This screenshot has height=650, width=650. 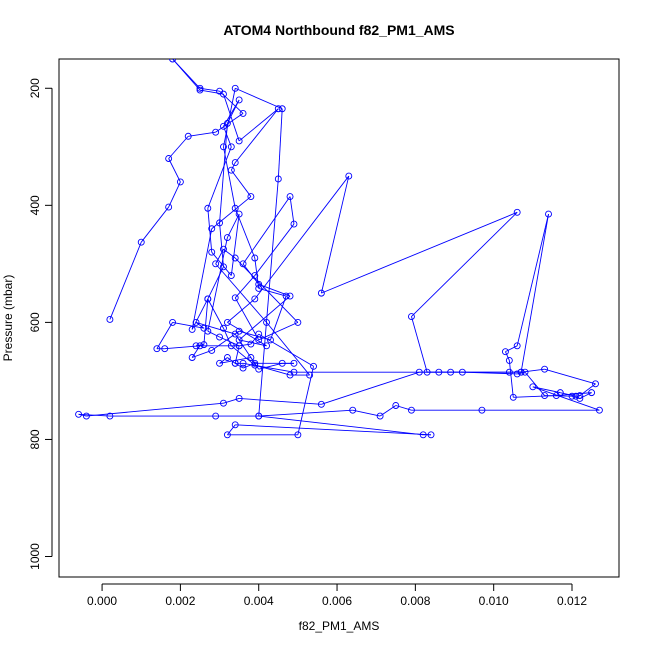 What do you see at coordinates (35, 88) in the screenshot?
I see `y-tick-label: 200` at bounding box center [35, 88].